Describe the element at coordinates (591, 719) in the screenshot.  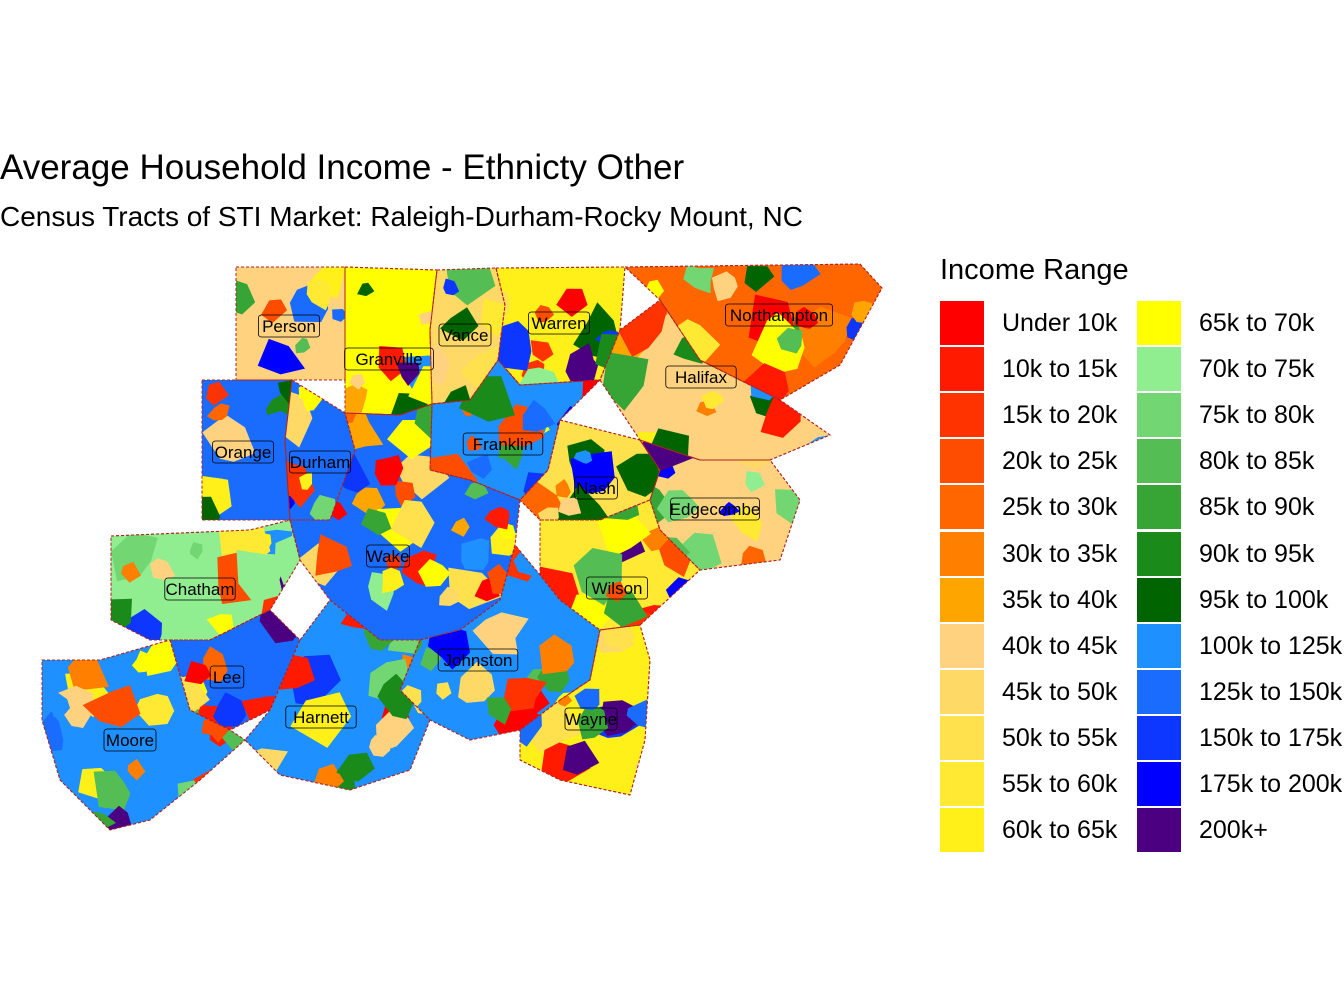
I see `county-name: Wayne` at that location.